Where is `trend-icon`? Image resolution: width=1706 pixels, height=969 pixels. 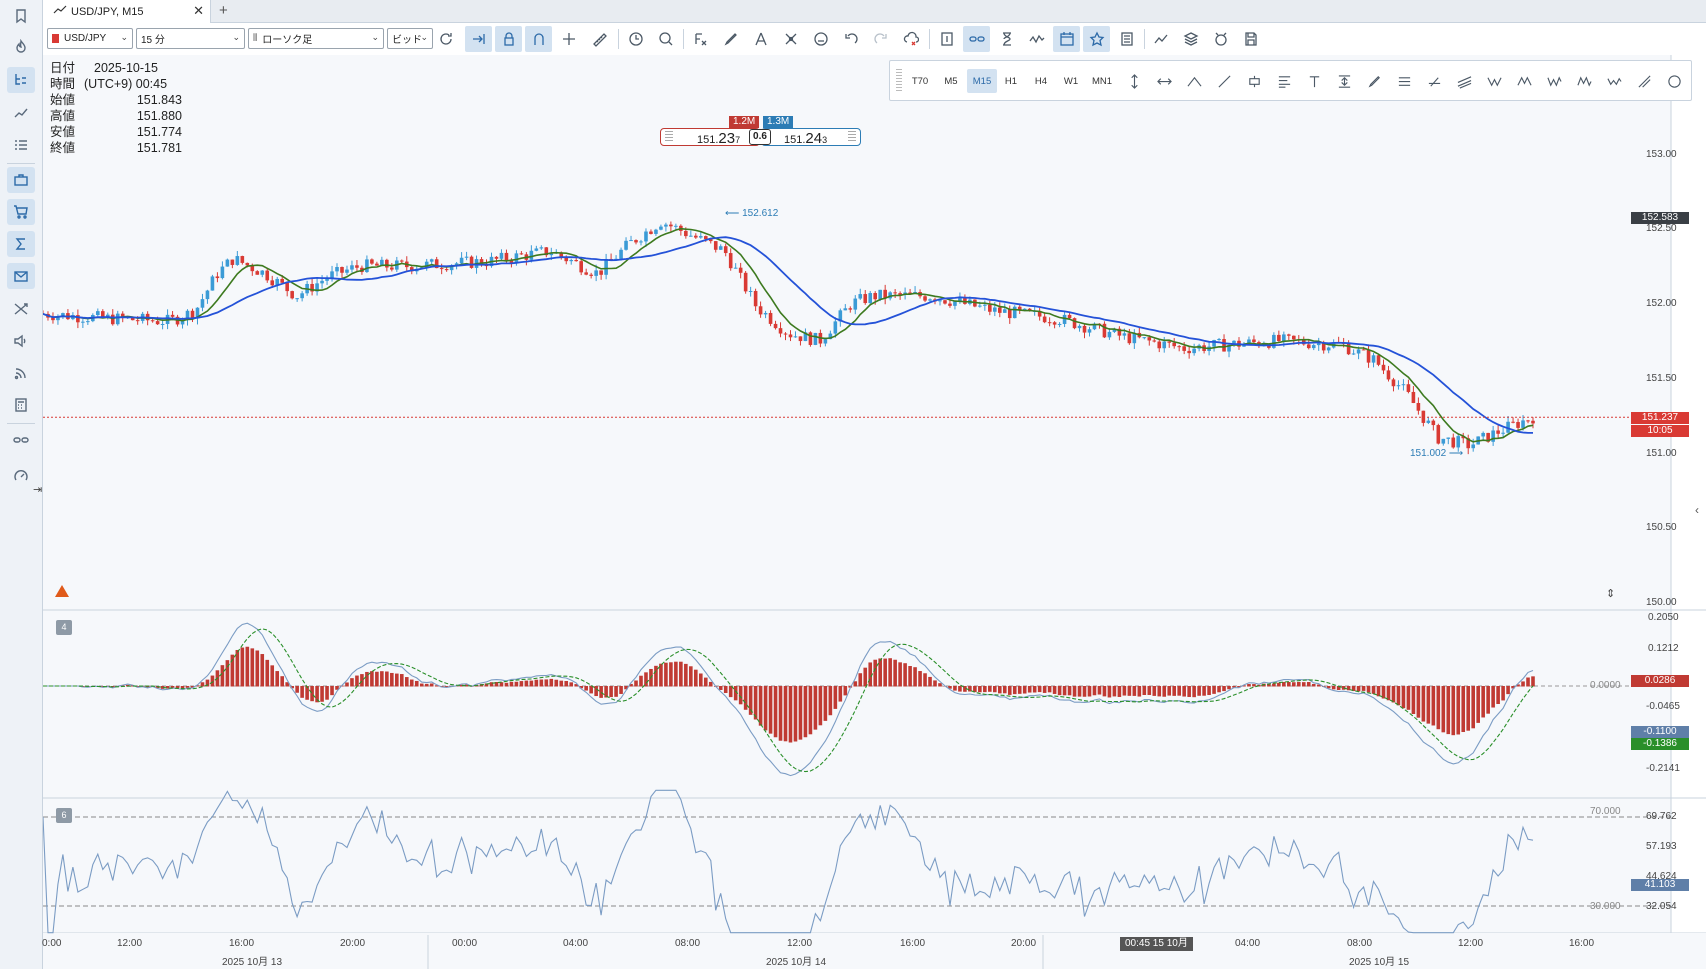 trend-icon is located at coordinates (21, 113).